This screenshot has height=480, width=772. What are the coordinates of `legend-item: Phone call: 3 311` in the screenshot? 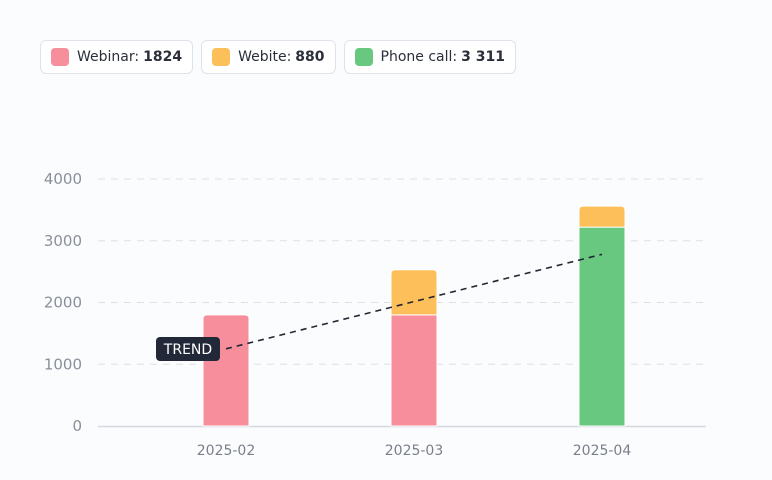 It's located at (429, 57).